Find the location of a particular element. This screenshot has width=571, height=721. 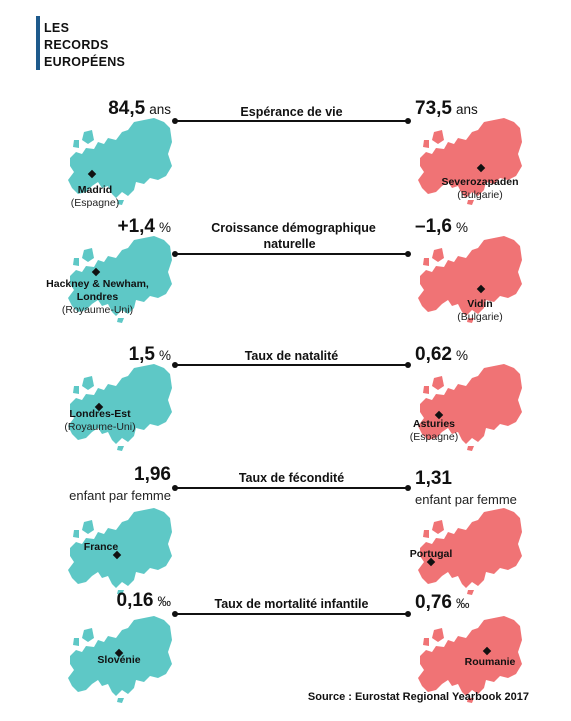

right-place: Portugal is located at coordinates (431, 554).